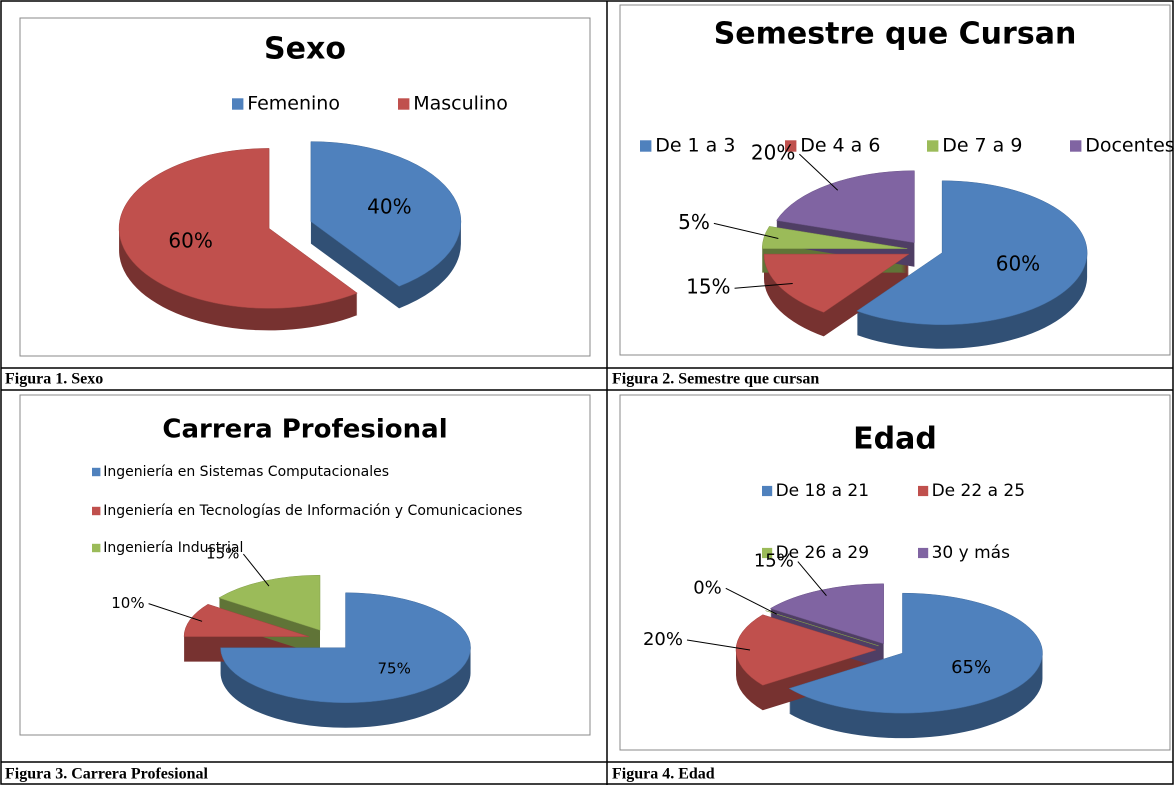 The width and height of the screenshot is (1174, 785). What do you see at coordinates (707, 587) in the screenshot?
I see `data-label: 0%` at bounding box center [707, 587].